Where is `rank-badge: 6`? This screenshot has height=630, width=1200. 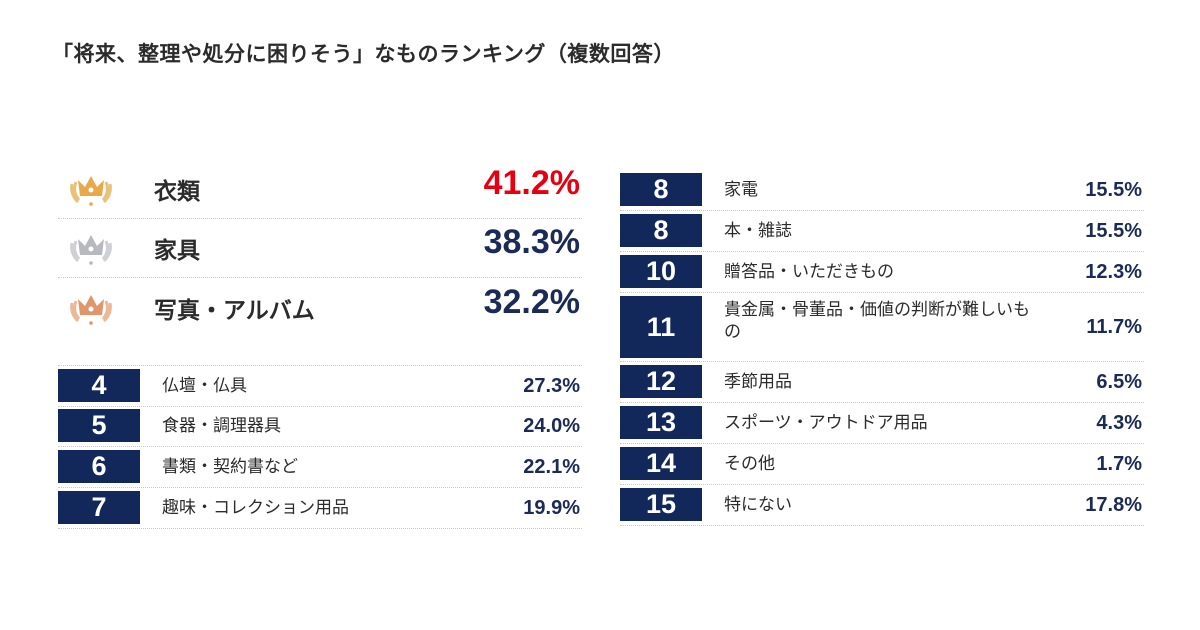 rank-badge: 6 is located at coordinates (99, 466).